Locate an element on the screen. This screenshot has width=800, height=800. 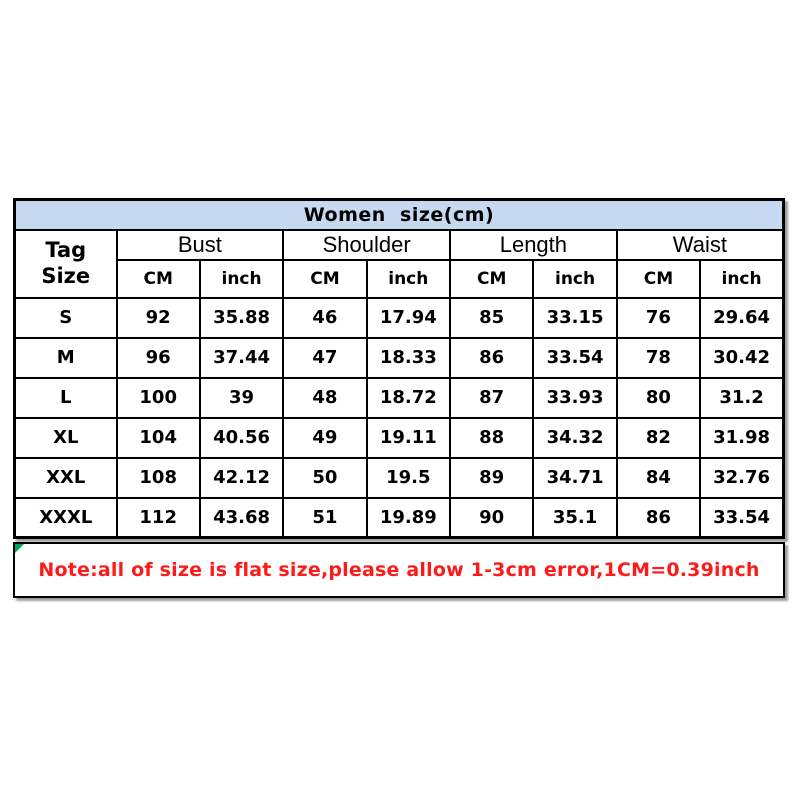
size-tag-cell: S is located at coordinates (65, 317).